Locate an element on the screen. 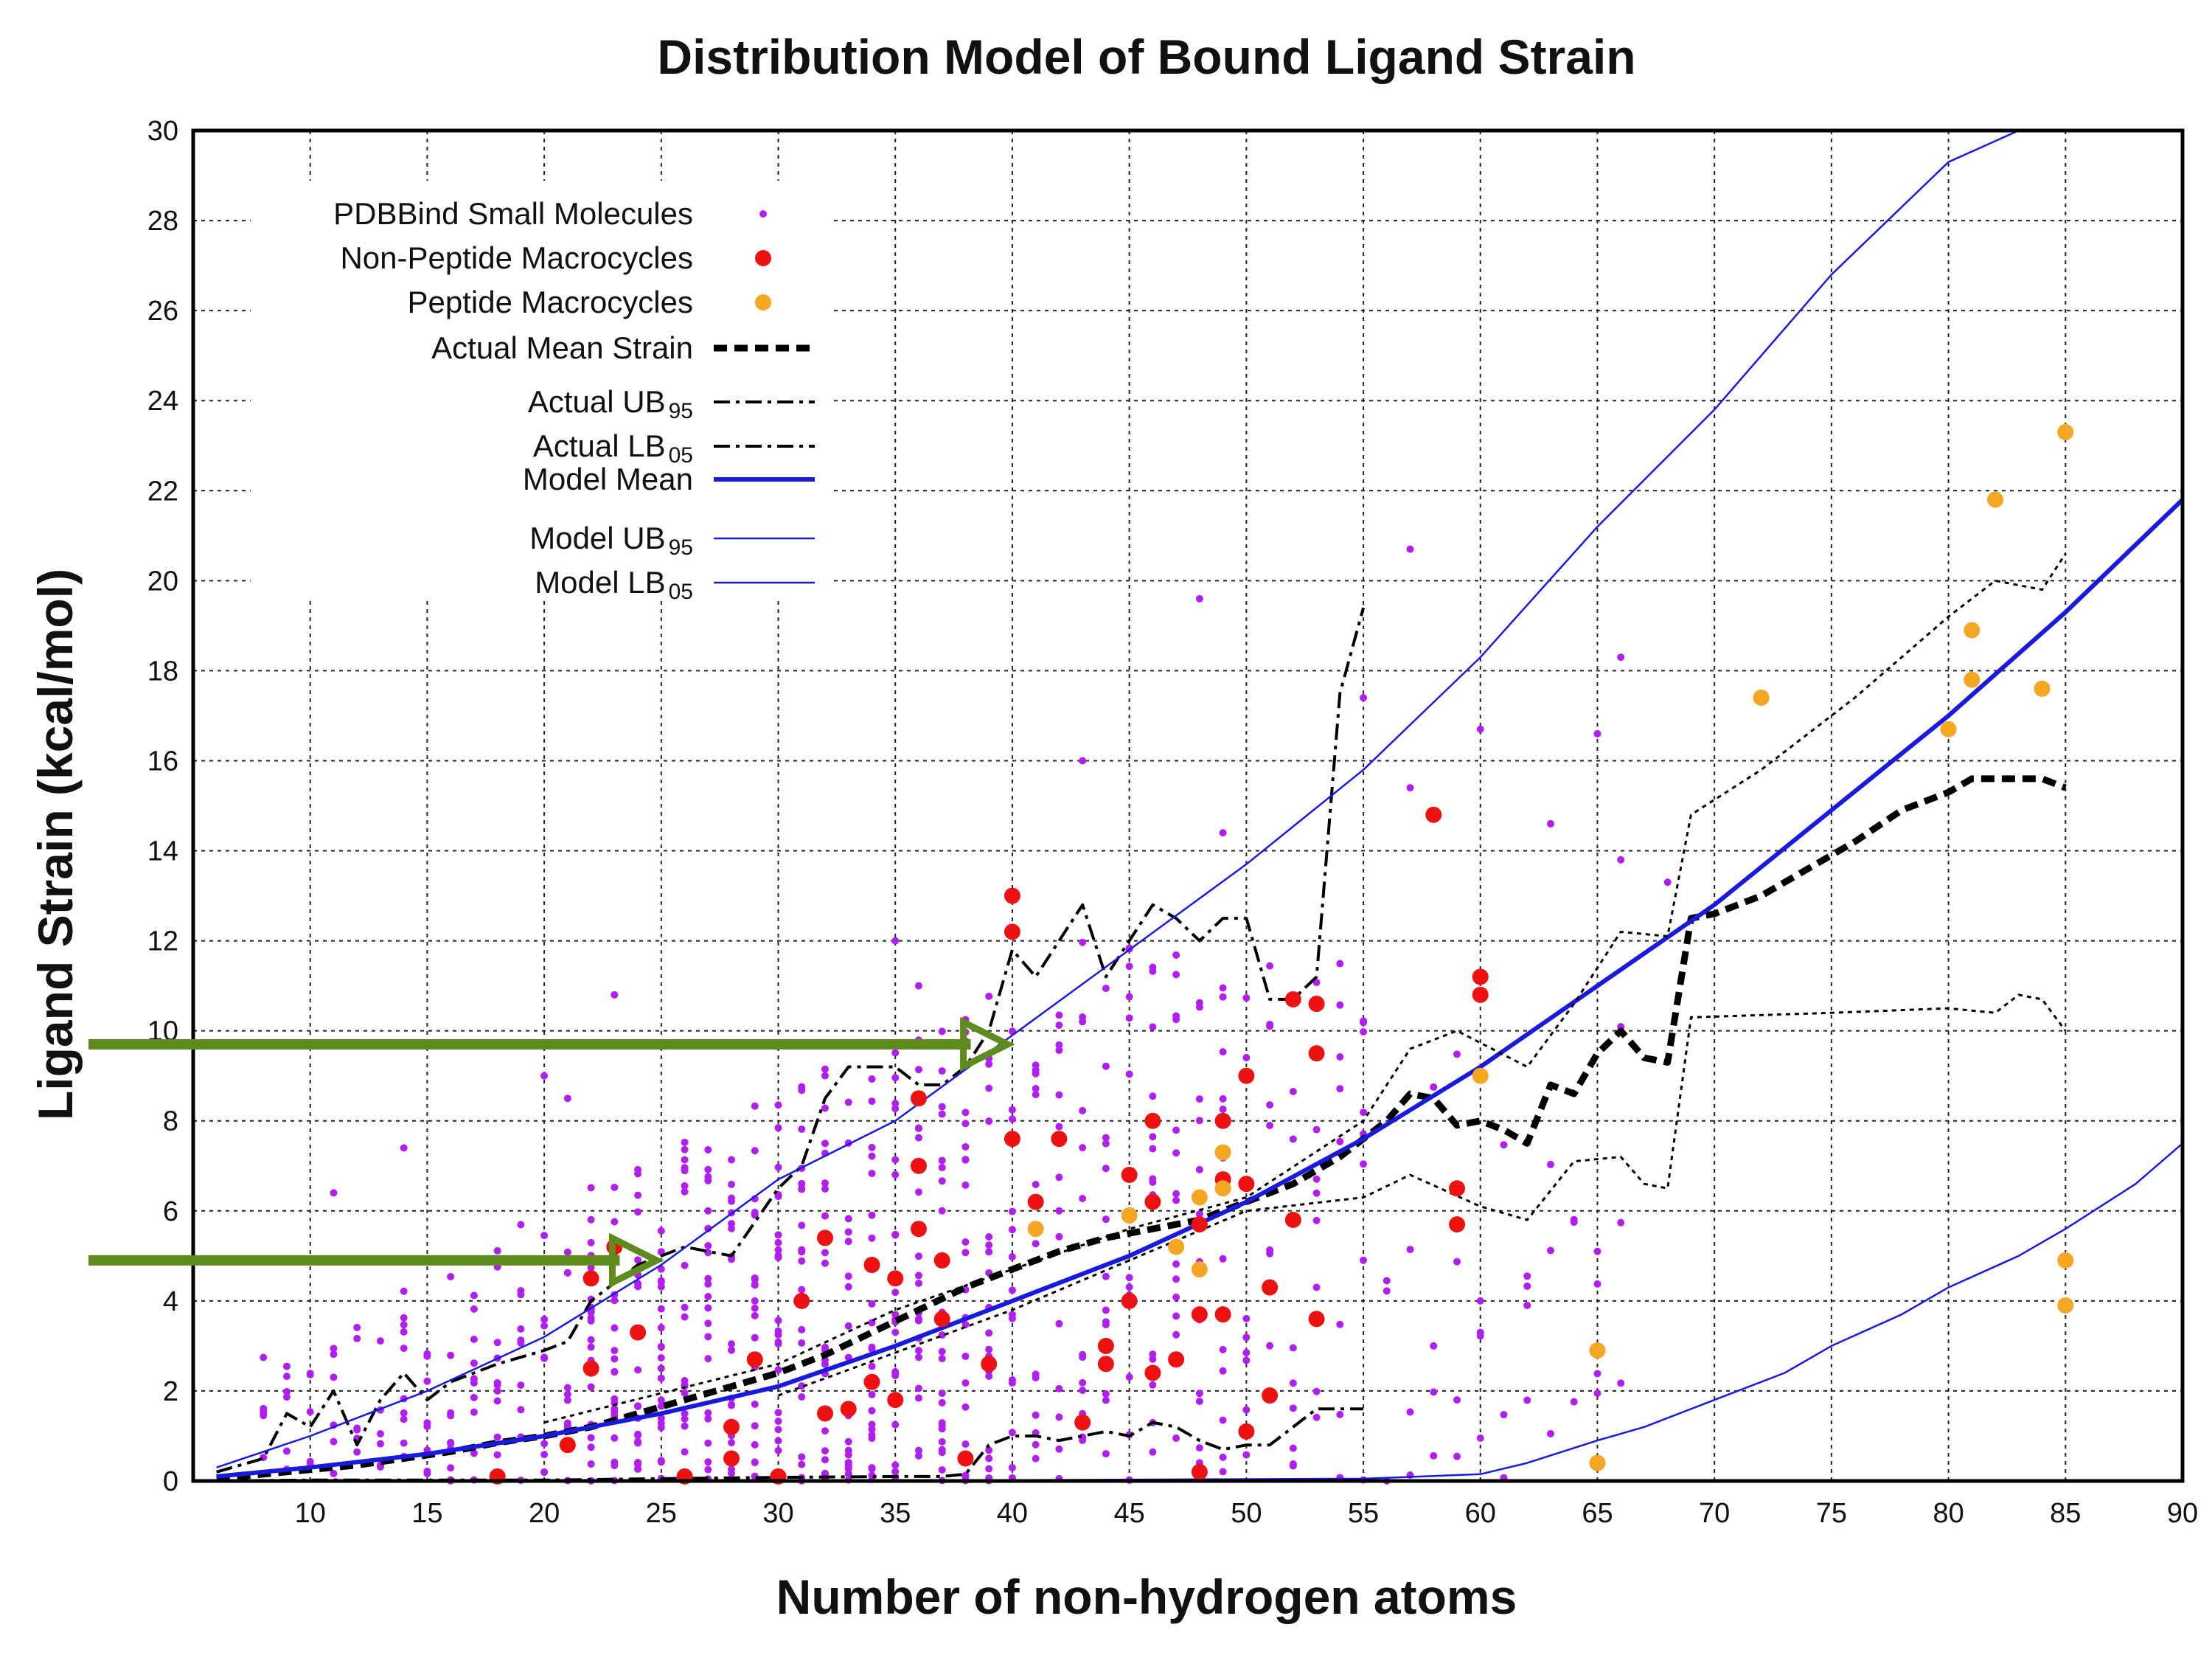  y-tick-label: 24 is located at coordinates (162, 401).